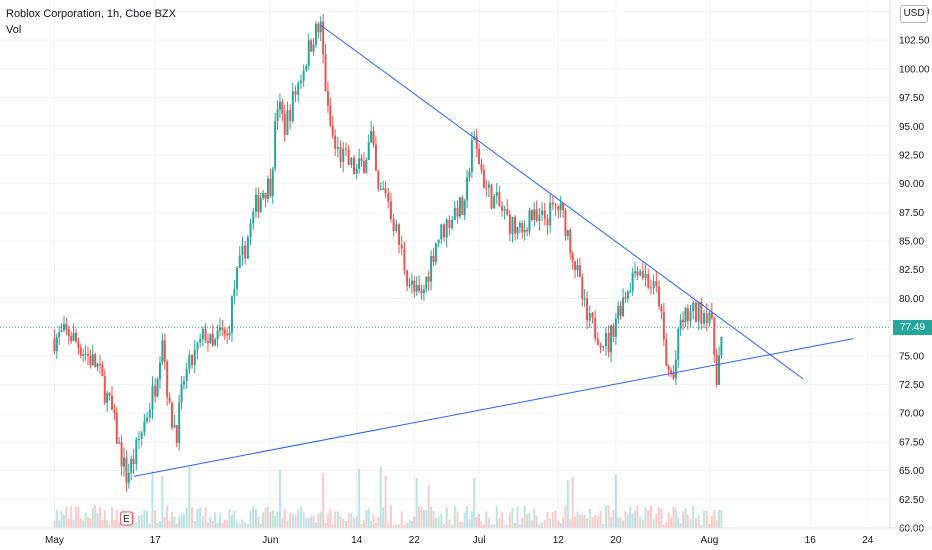  I want to click on time-axis: May 17 Jun 14 22 Jul 12 20 Aug 16 24, so click(466, 536).